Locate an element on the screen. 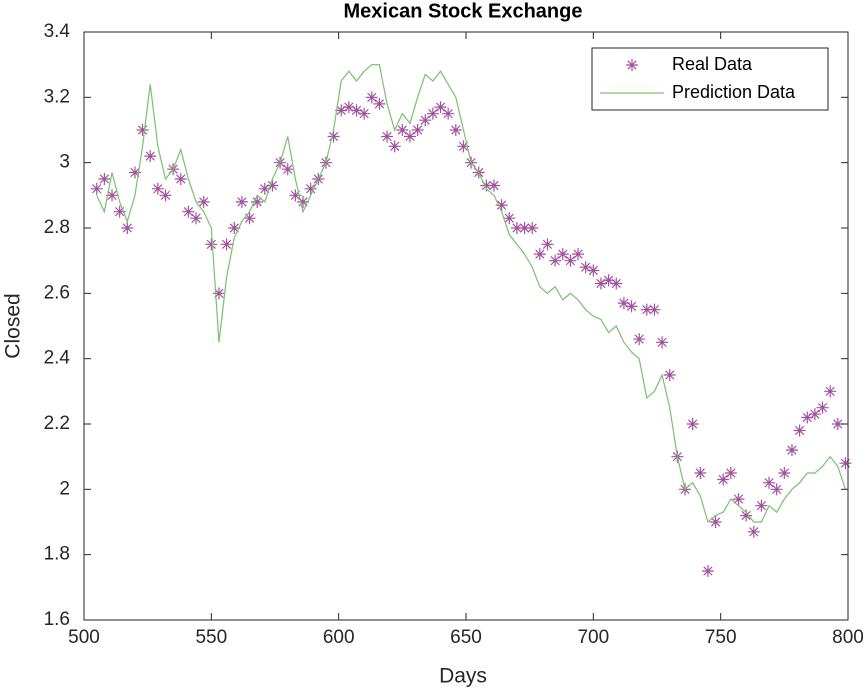 Image resolution: width=866 pixels, height=691 pixels. legend-marker is located at coordinates (632, 65).